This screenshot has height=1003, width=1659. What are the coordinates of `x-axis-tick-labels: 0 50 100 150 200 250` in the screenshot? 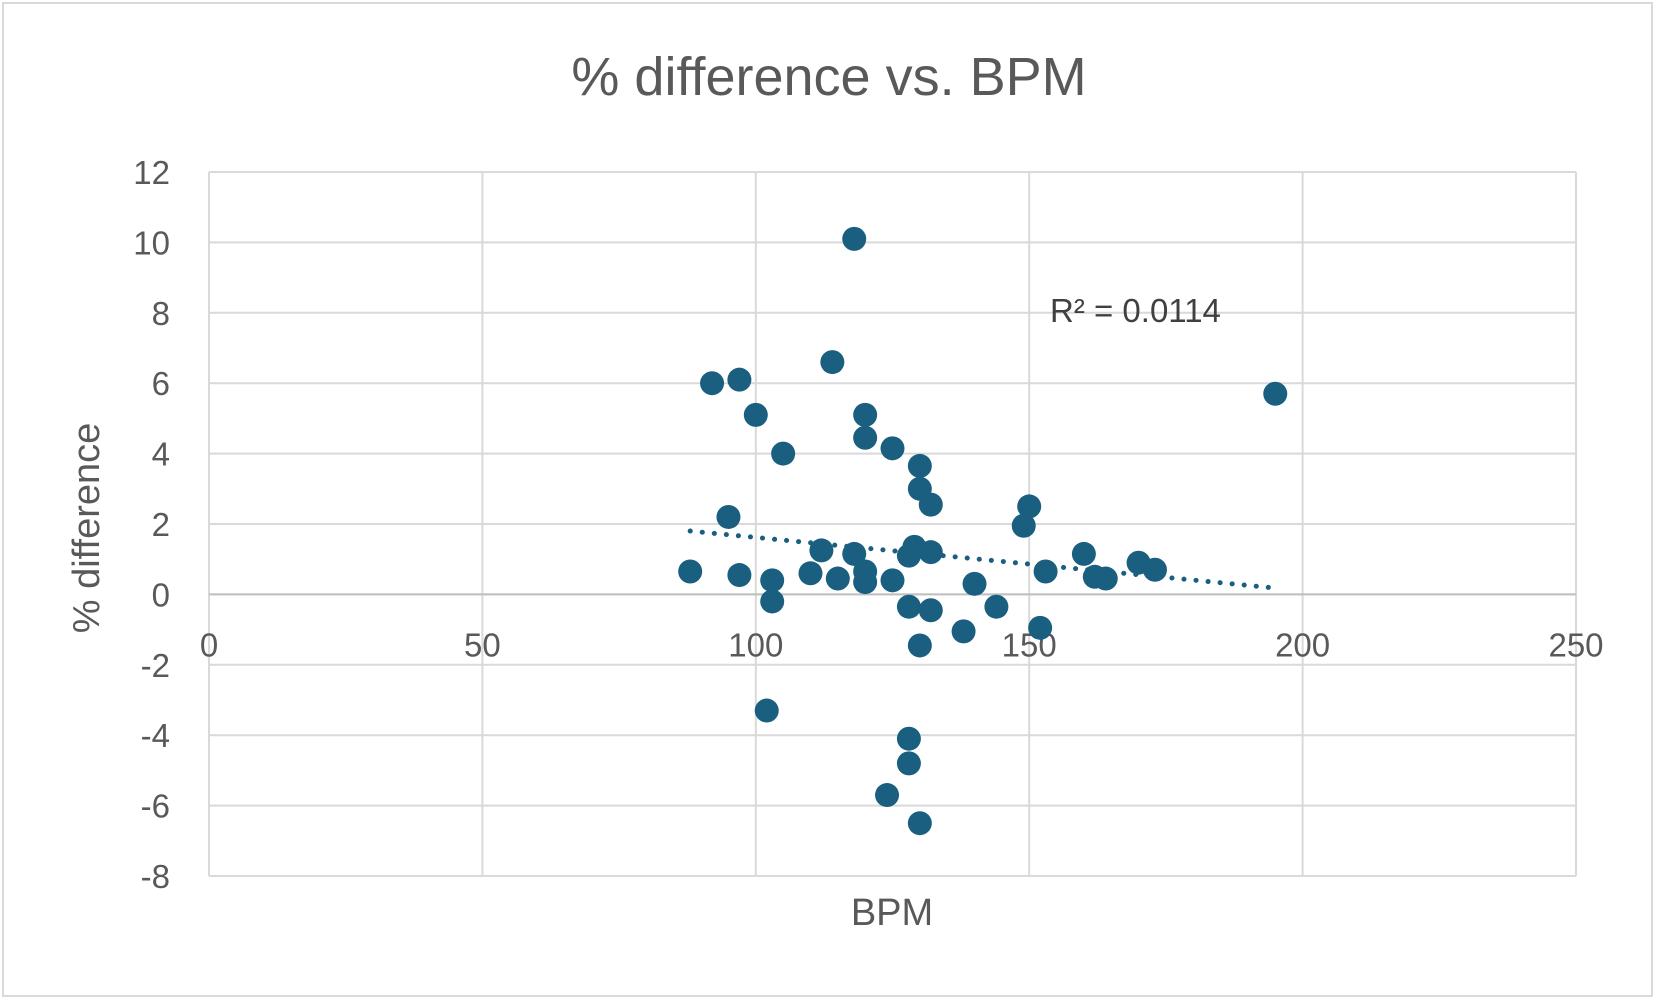 It's located at (902, 644).